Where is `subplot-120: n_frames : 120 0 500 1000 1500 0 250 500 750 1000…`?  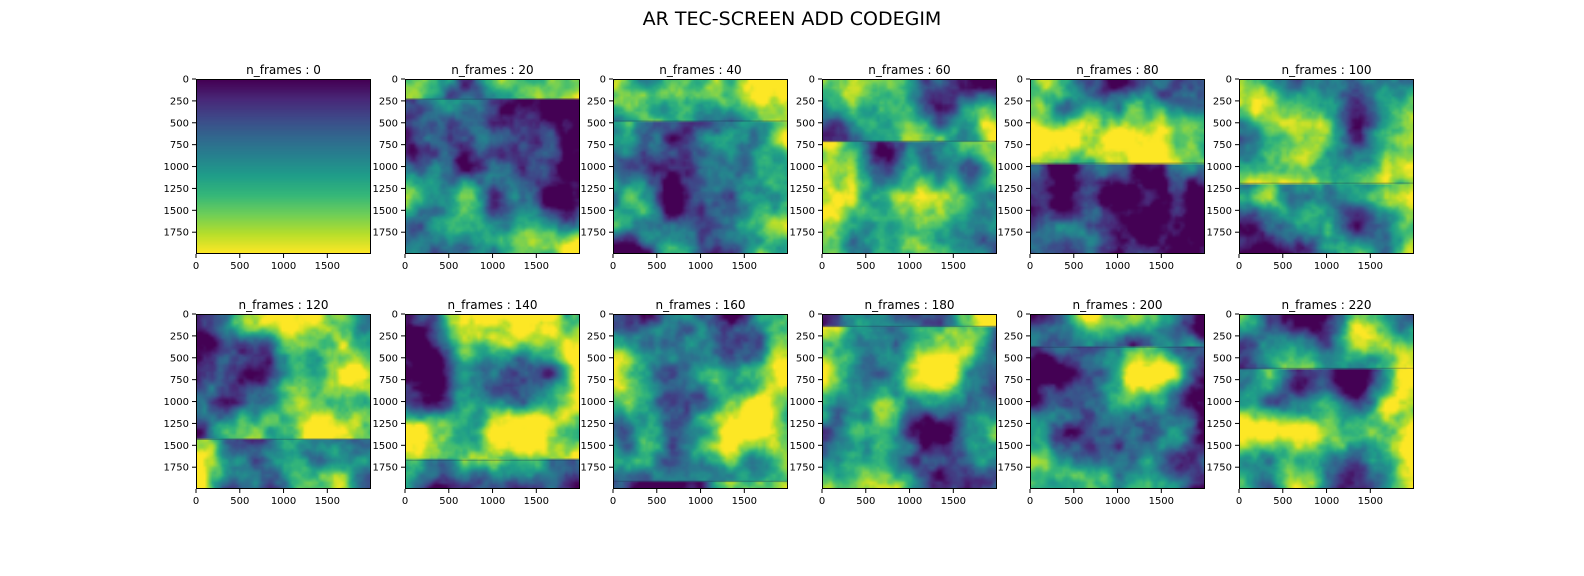 subplot-120: n_frames : 120 0 500 1000 1500 0 250 500 750 1000… is located at coordinates (267, 402).